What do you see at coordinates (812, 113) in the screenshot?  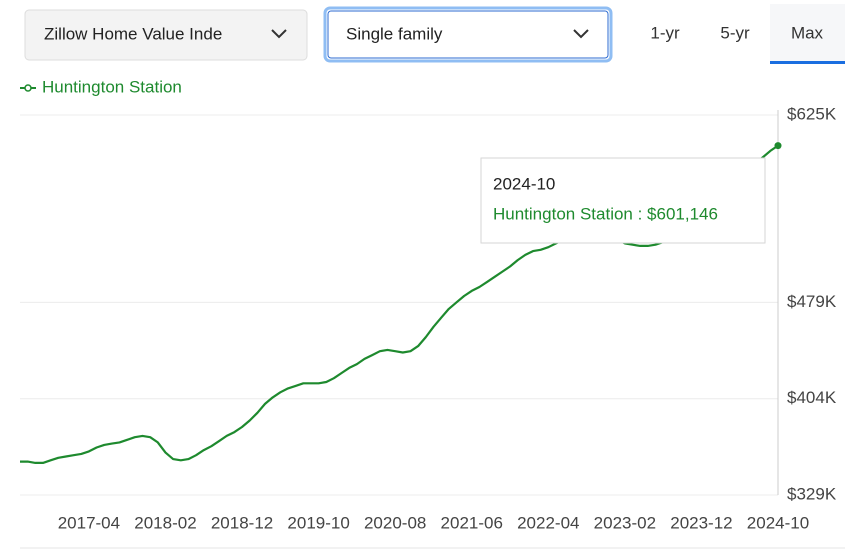 I see `y-tick-label: $625K` at bounding box center [812, 113].